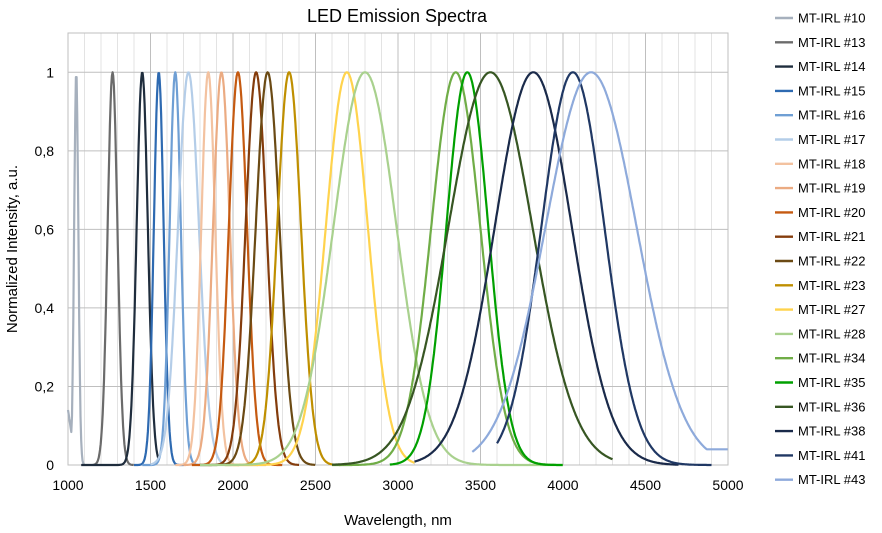  Describe the element at coordinates (831, 66) in the screenshot. I see `legend-label: MT-IRL #14` at that location.